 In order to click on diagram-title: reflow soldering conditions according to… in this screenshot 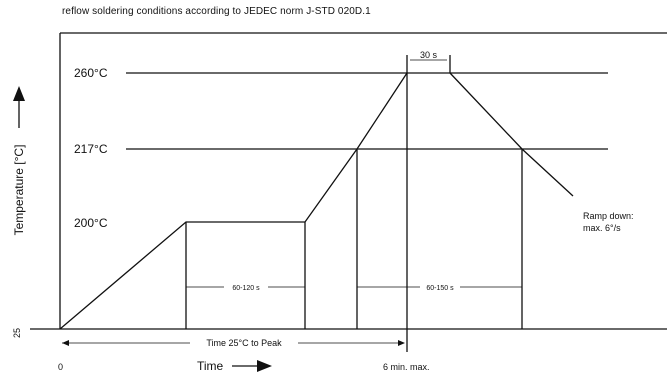, I will do `click(216, 11)`.